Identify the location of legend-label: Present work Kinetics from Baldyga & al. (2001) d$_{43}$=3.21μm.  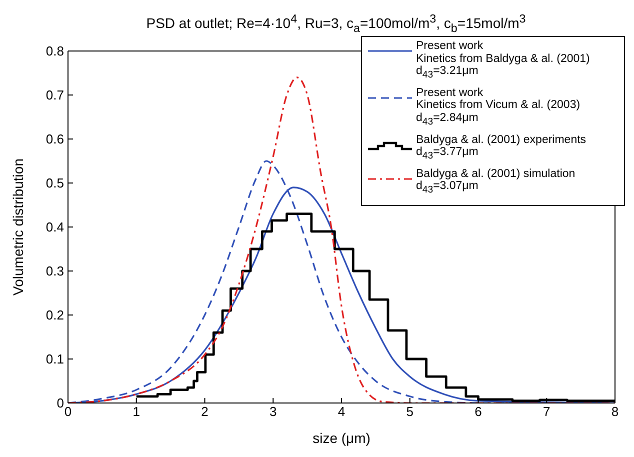
(503, 60).